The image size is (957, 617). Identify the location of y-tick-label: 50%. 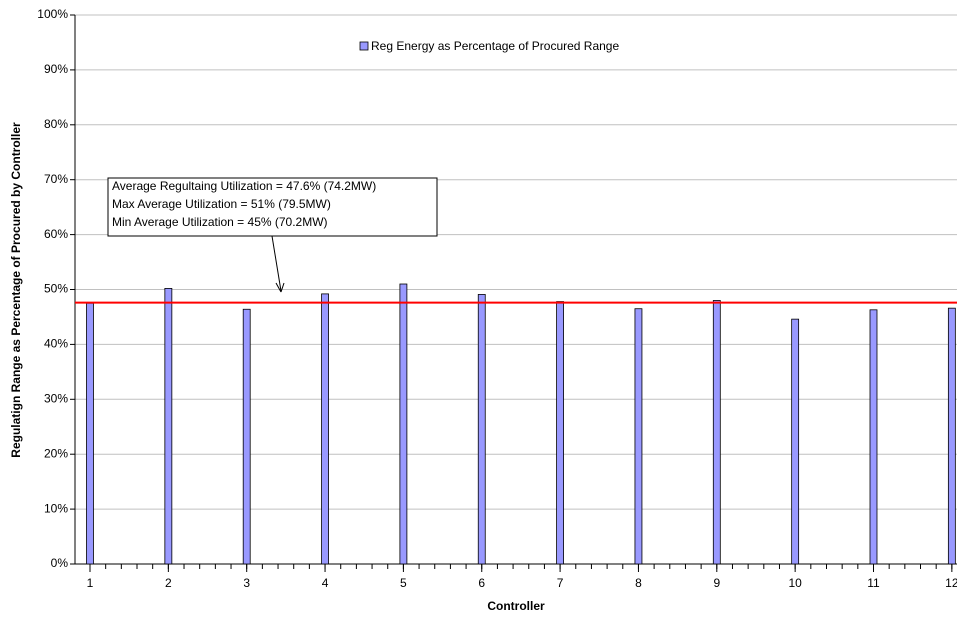
(56, 289).